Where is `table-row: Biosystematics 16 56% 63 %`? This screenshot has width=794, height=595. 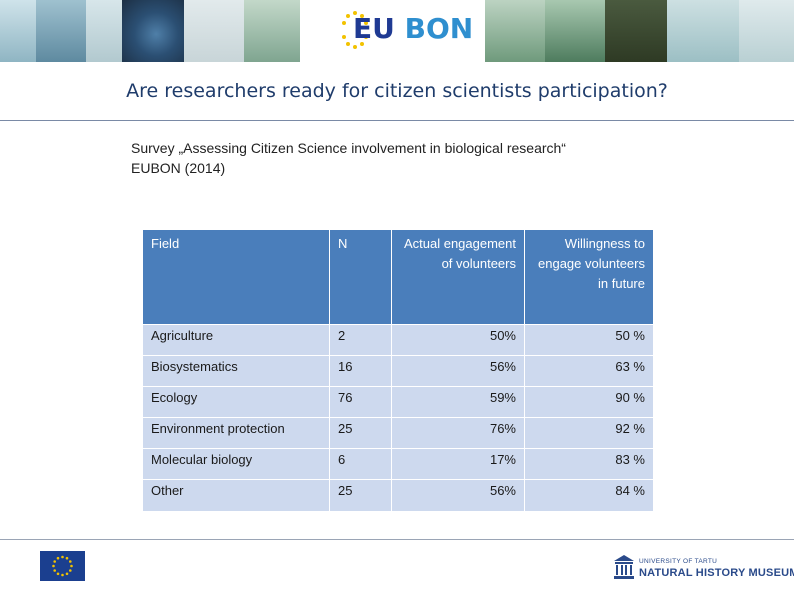 table-row: Biosystematics 16 56% 63 % is located at coordinates (398, 371).